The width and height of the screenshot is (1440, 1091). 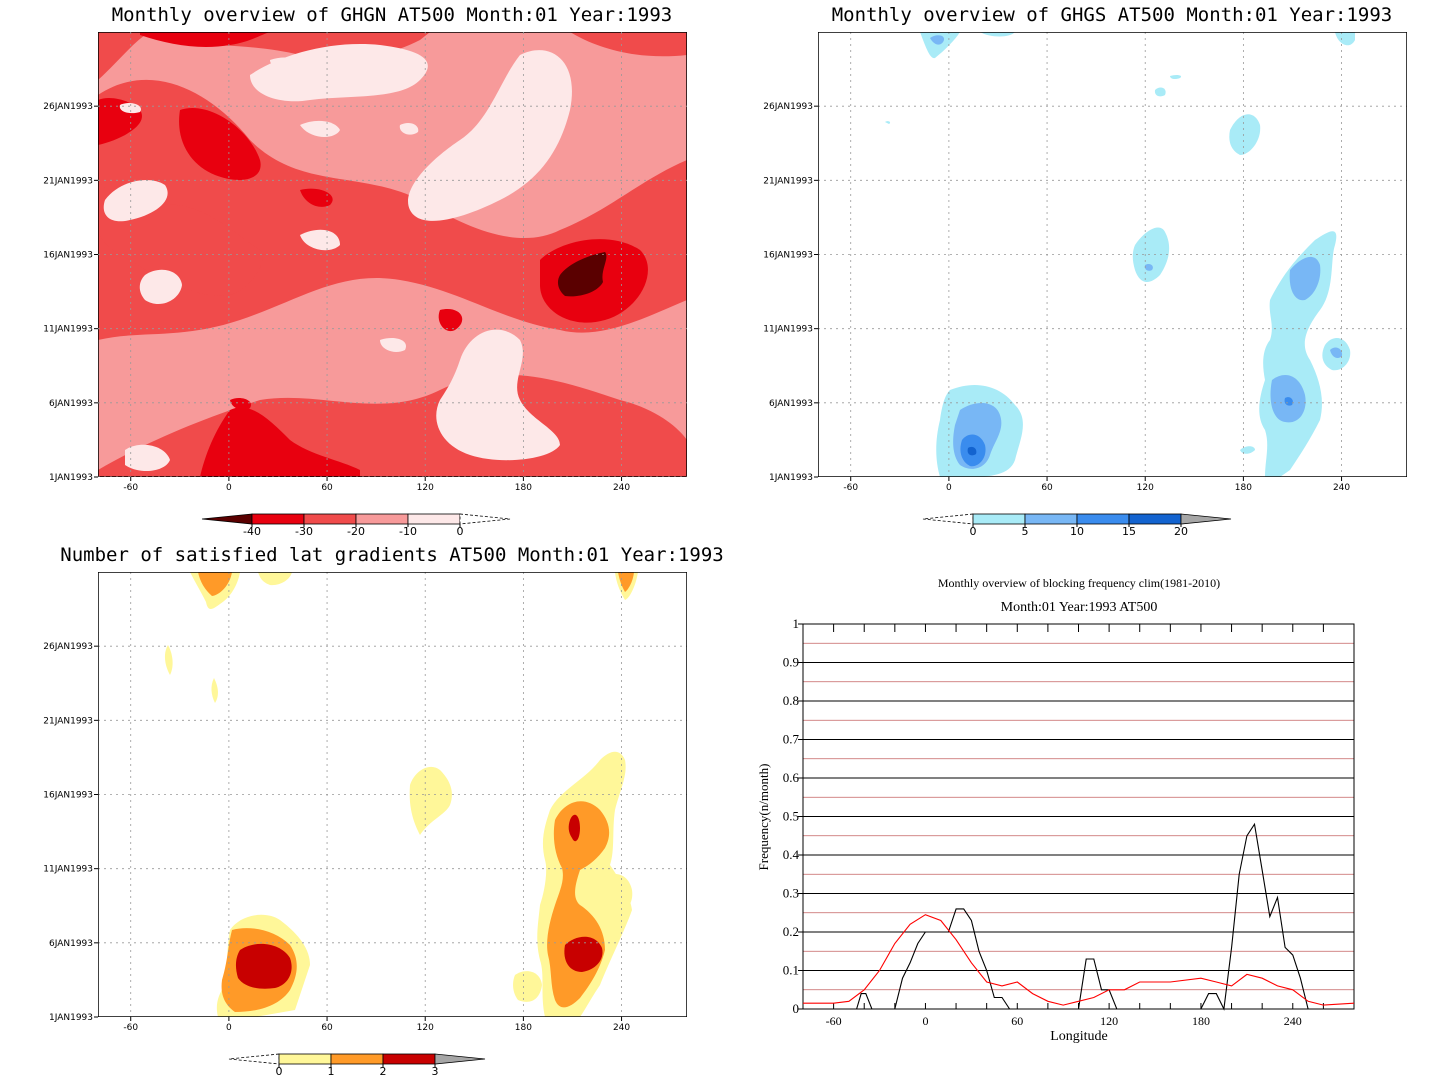 What do you see at coordinates (582, 274) in the screenshot?
I see `ghgn-minimum` at bounding box center [582, 274].